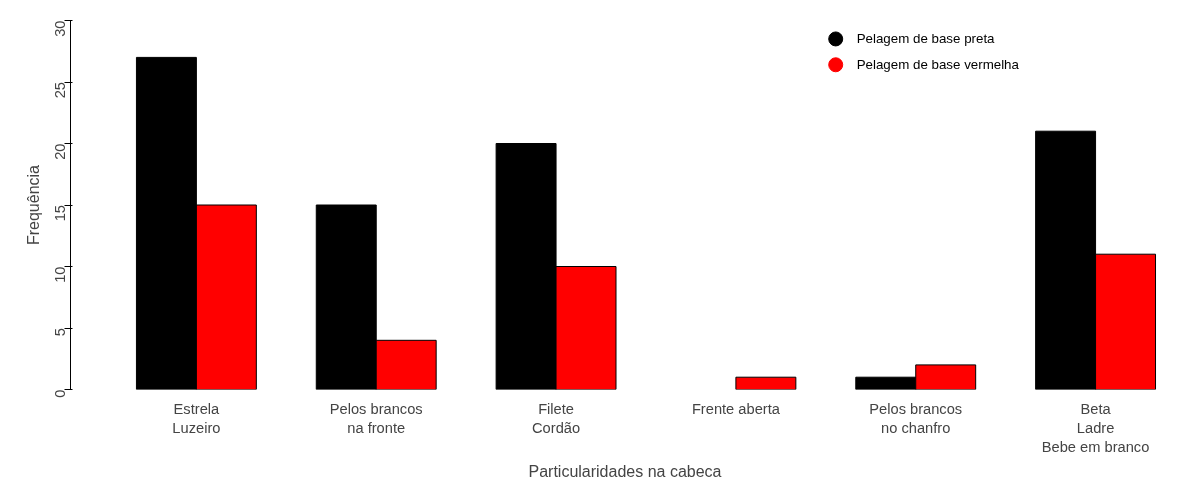 The image size is (1184, 482). What do you see at coordinates (59, 393) in the screenshot?
I see `y-tick-label: 0` at bounding box center [59, 393].